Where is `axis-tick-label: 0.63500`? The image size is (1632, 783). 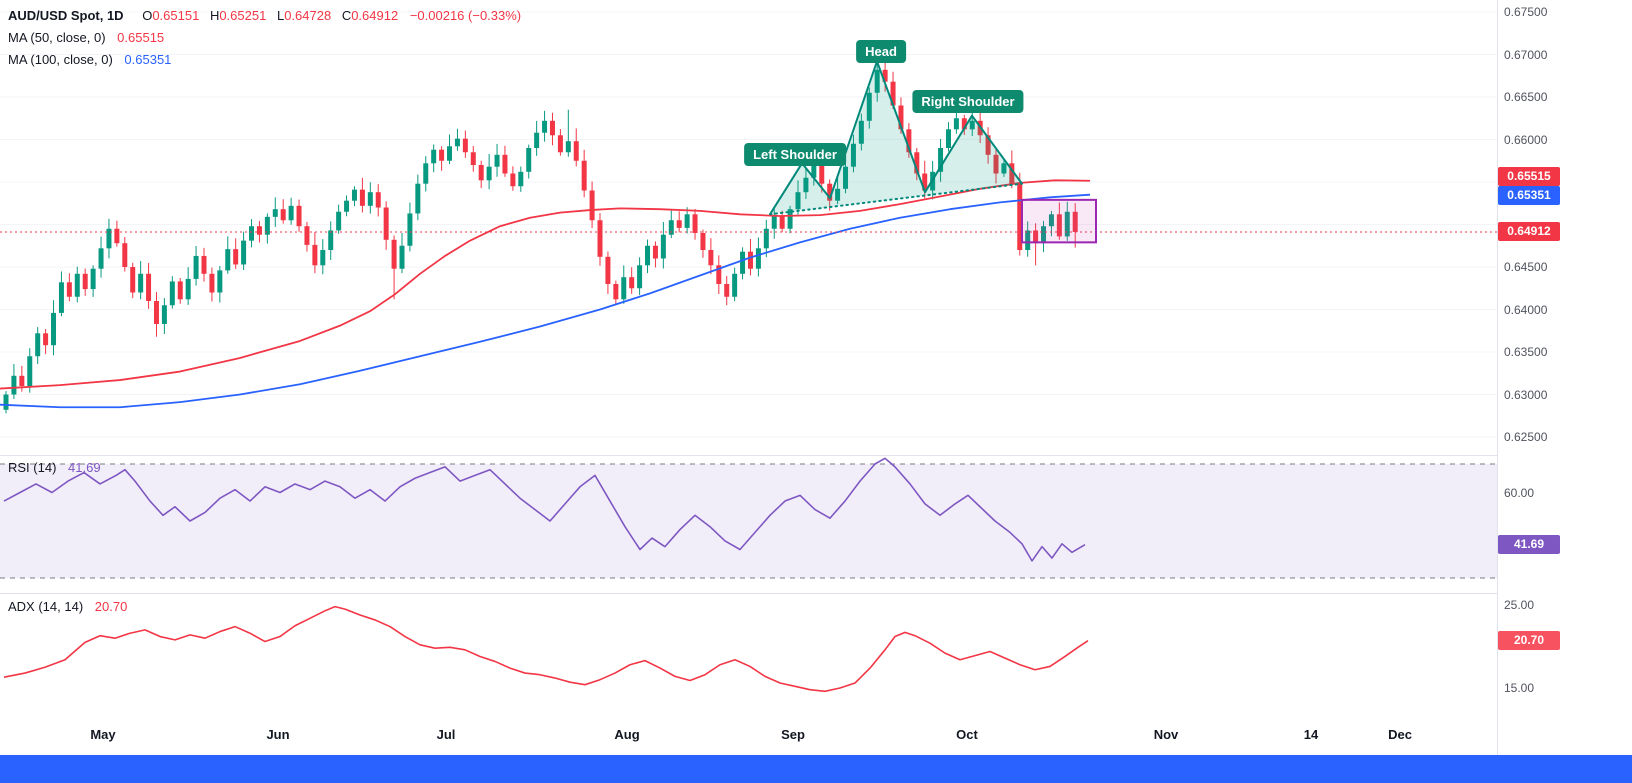 axis-tick-label: 0.63500 is located at coordinates (1526, 352).